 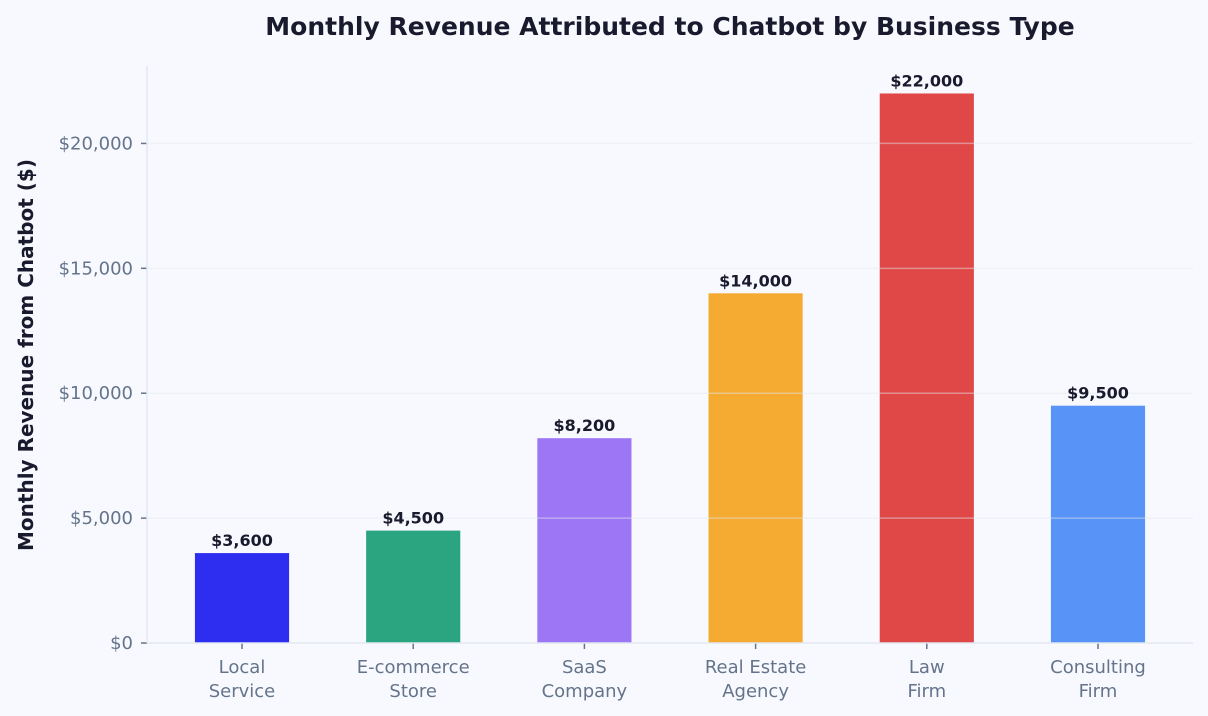 I want to click on data-label-2: $8,200, so click(x=585, y=425).